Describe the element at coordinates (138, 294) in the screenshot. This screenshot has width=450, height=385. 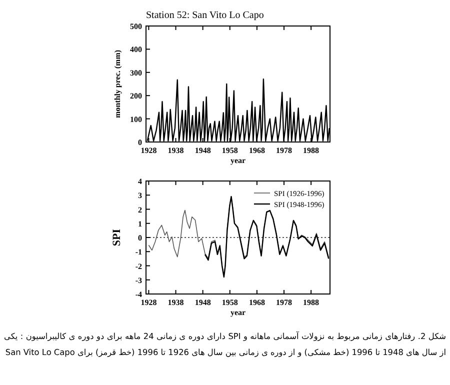
I see `y-tick-label: -4` at that location.